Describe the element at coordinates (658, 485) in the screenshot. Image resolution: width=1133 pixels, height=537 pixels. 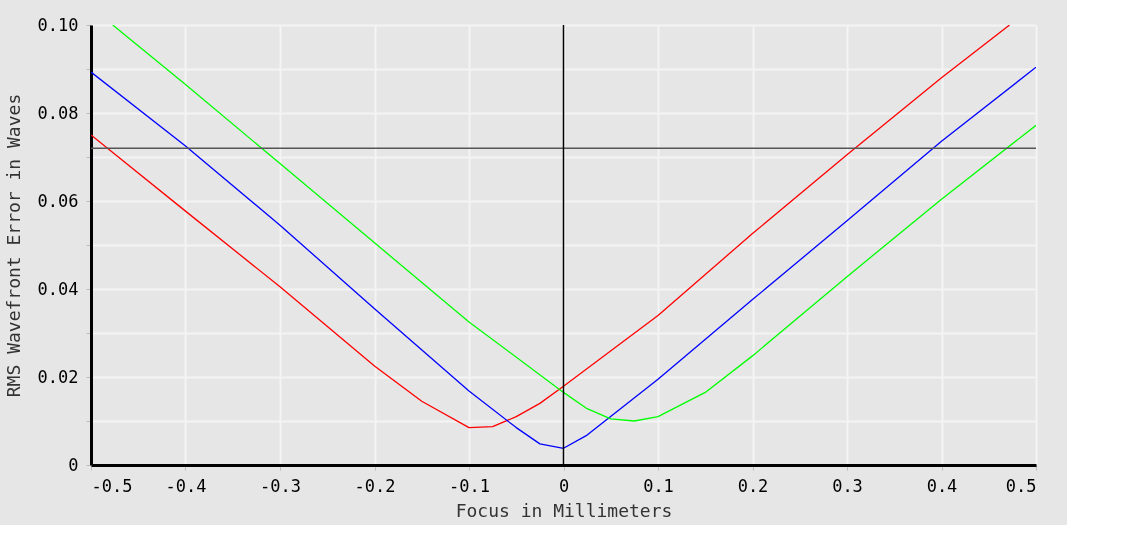
I see `x-tick-label: 0.1` at that location.